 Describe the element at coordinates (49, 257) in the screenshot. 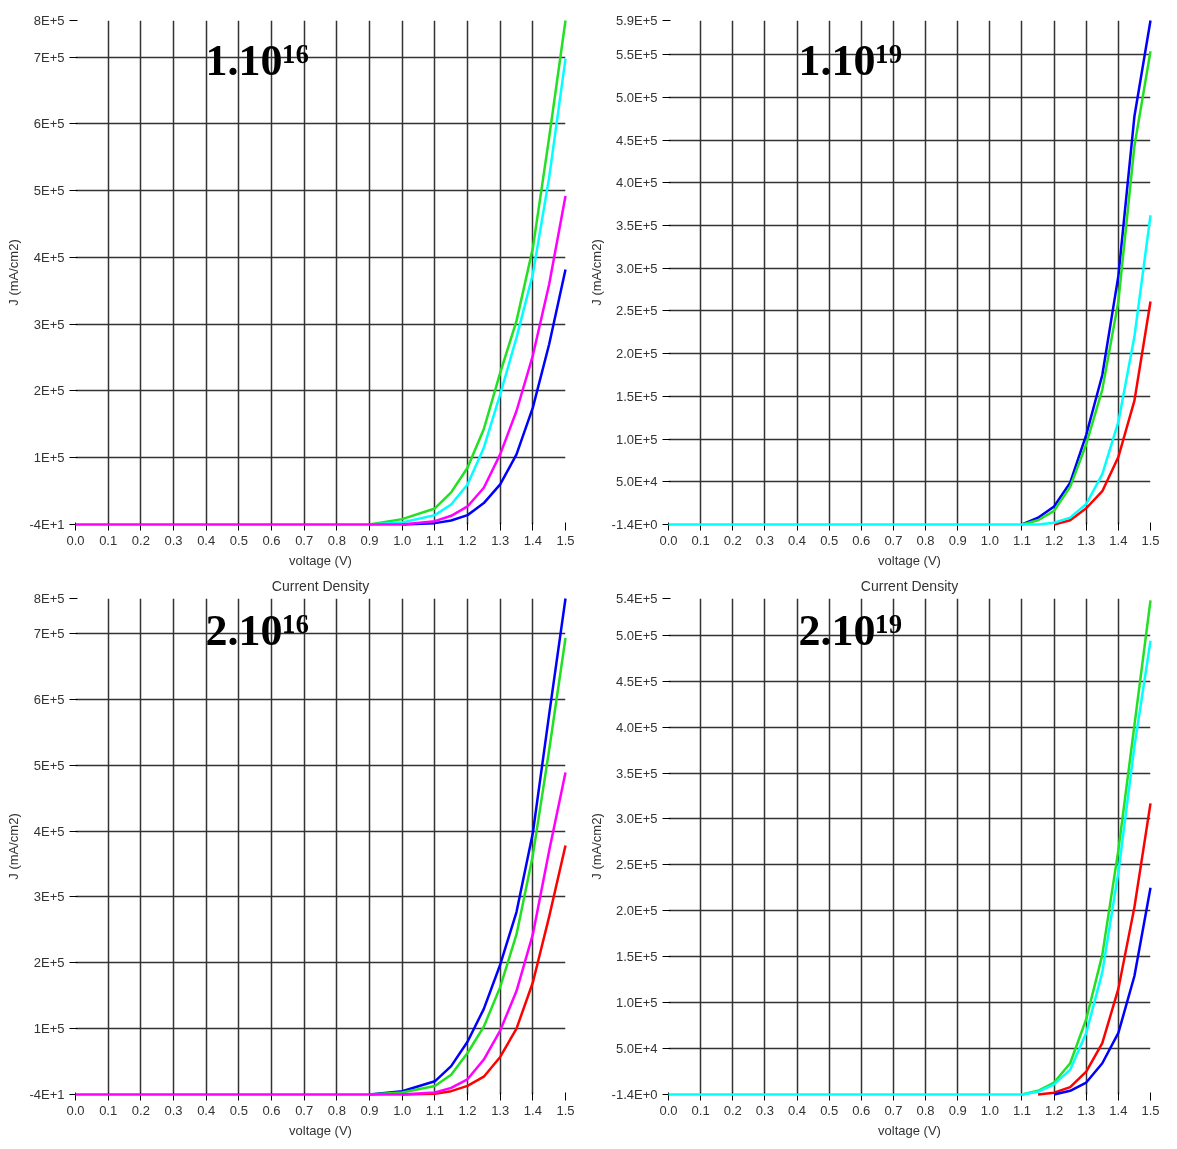

I see `y-tick-label: 4E+5` at that location.